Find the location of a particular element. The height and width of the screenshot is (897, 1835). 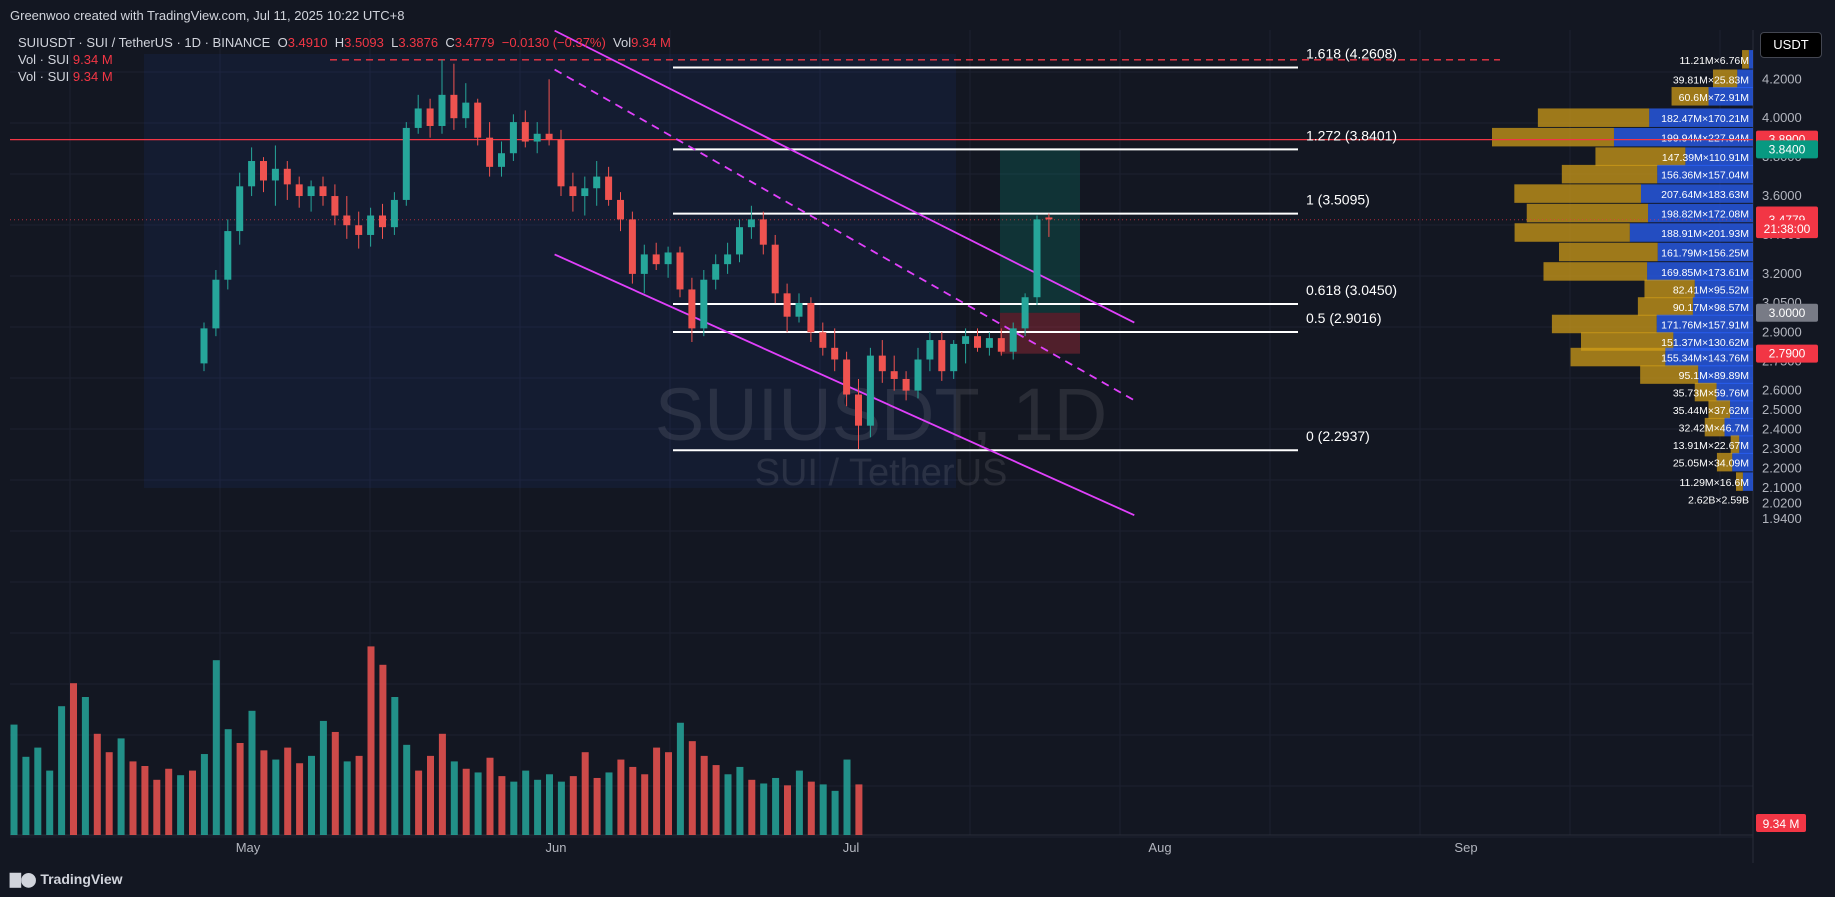

price-tick-label: 2.9000 is located at coordinates (1782, 331).